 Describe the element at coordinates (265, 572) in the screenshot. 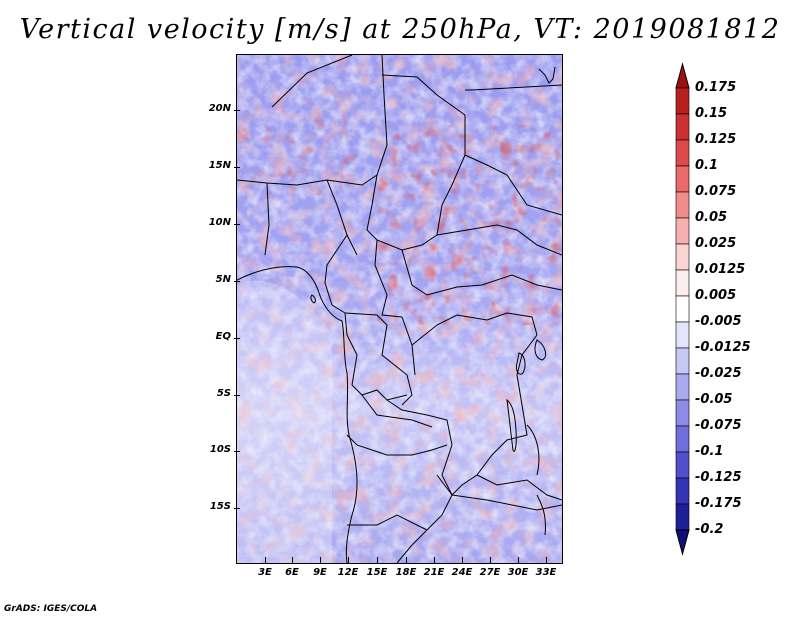

I see `longitude-label: 3E` at that location.